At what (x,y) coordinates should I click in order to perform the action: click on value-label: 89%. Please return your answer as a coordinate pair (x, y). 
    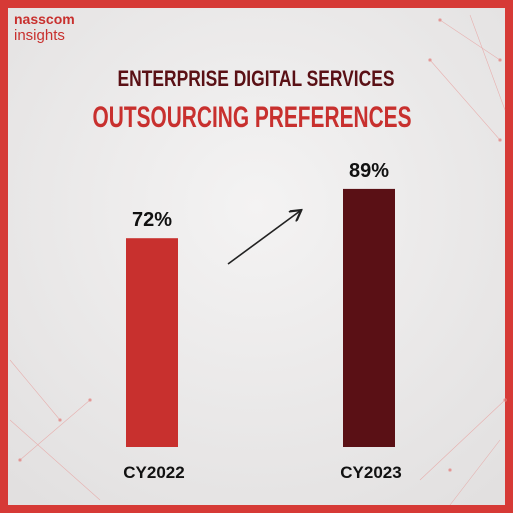
    Looking at the image, I should click on (369, 171).